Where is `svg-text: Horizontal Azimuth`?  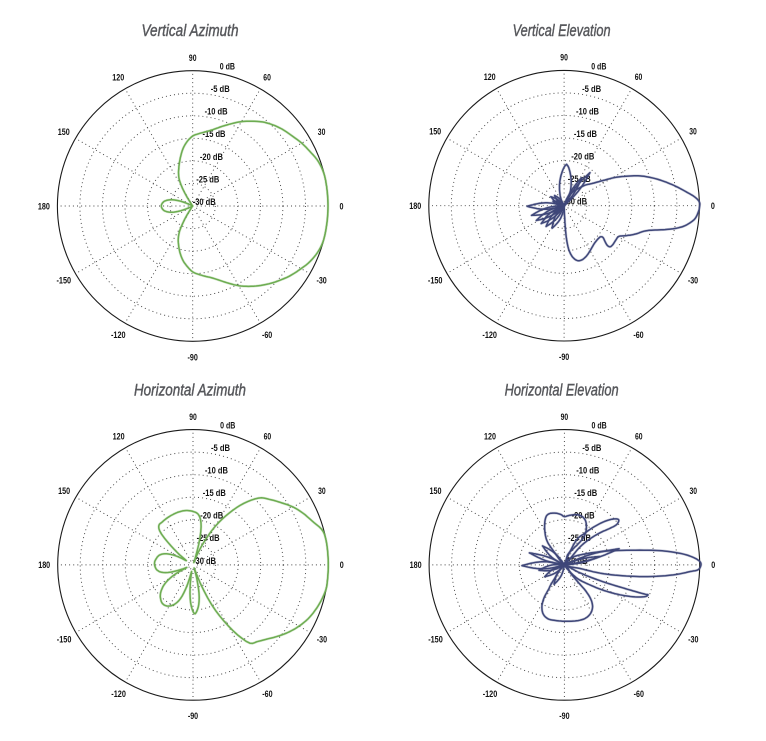 svg-text: Horizontal Azimuth is located at coordinates (190, 390).